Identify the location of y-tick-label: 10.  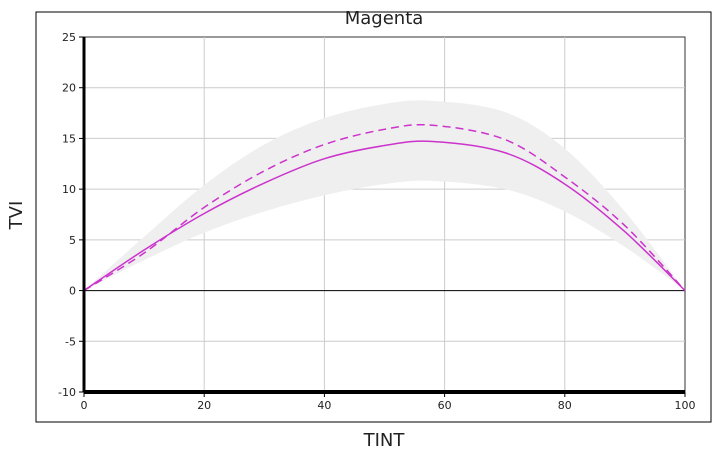
(69, 189).